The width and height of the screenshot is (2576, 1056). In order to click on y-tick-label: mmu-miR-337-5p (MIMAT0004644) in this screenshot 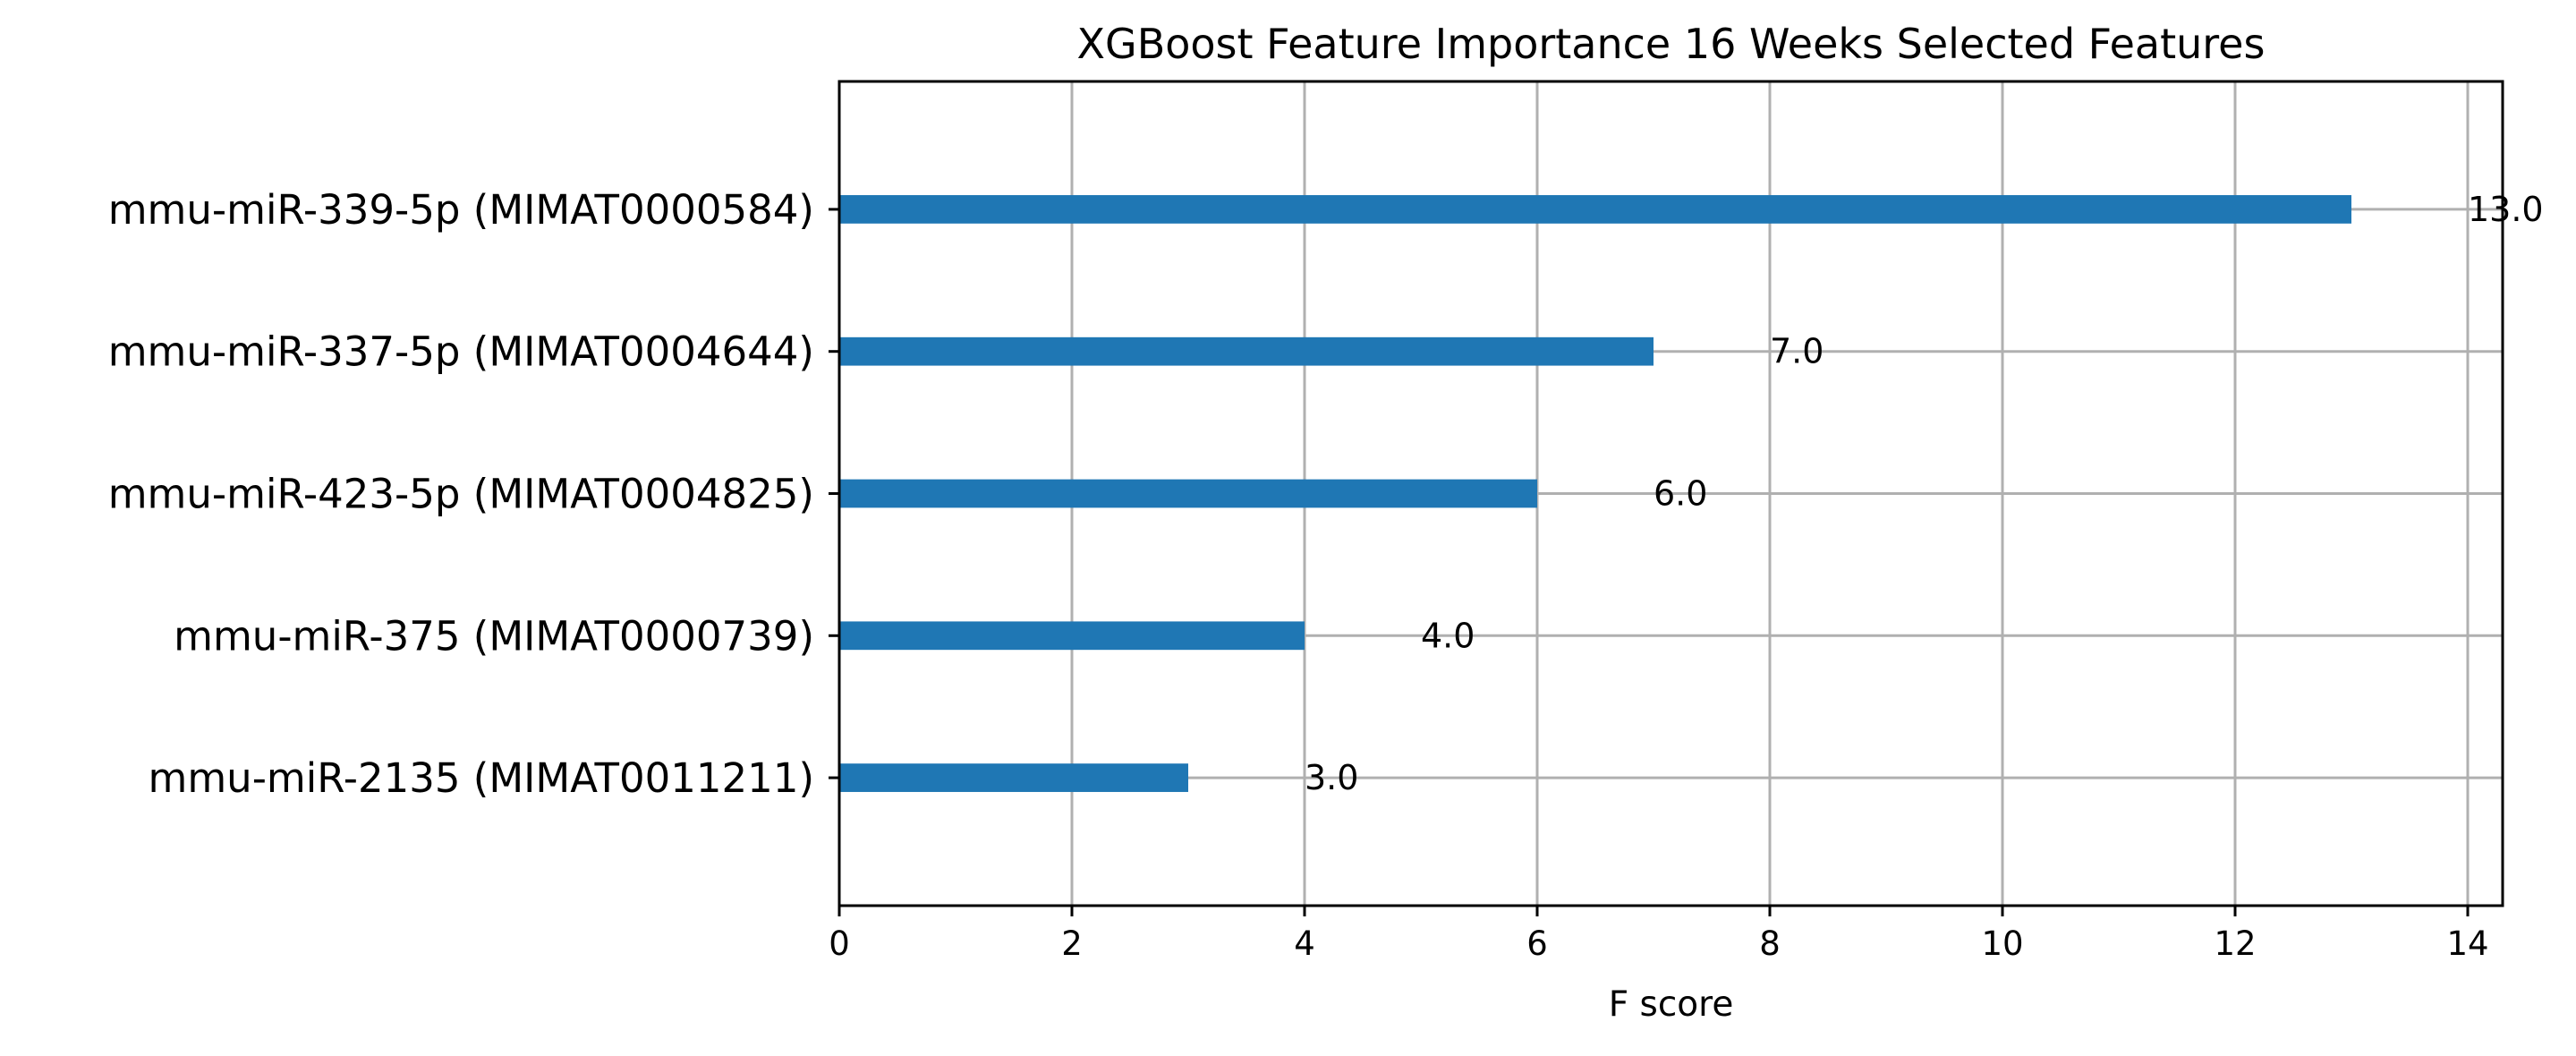, I will do `click(461, 352)`.